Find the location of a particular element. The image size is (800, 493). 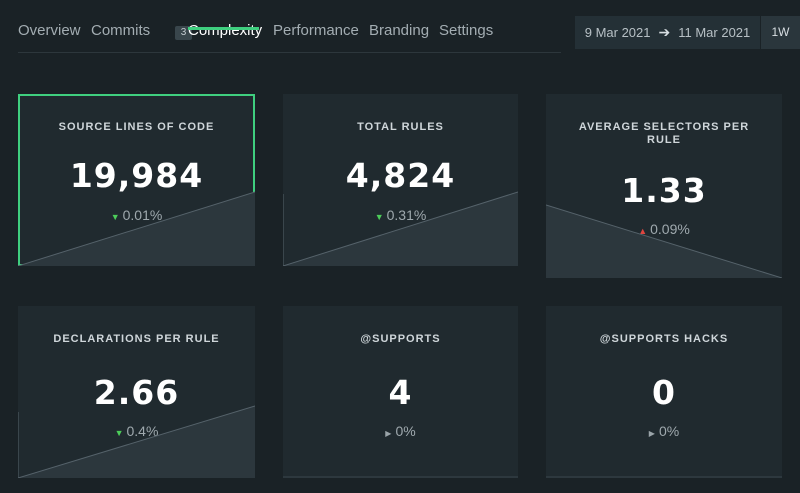

tab-complexity: Complexity is located at coordinates (225, 30).